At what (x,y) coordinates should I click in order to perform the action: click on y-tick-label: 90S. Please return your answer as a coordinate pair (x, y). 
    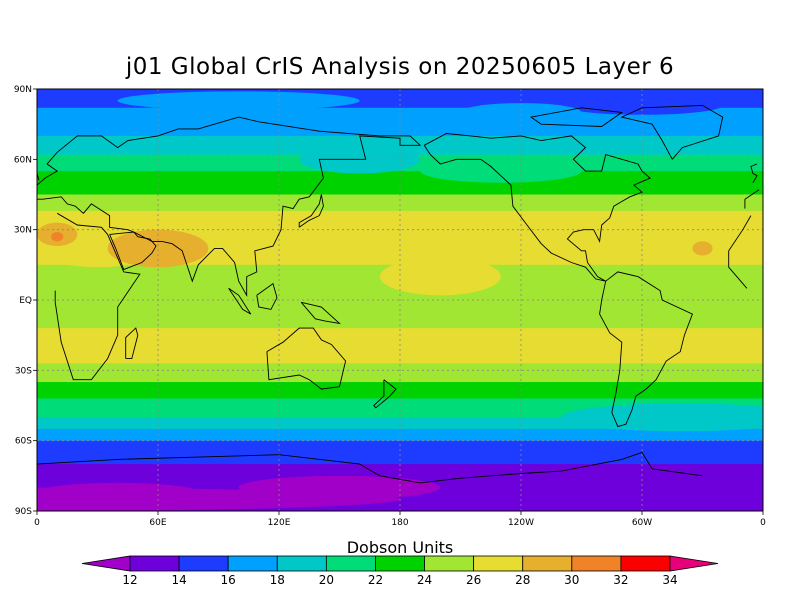
    Looking at the image, I should click on (23, 512).